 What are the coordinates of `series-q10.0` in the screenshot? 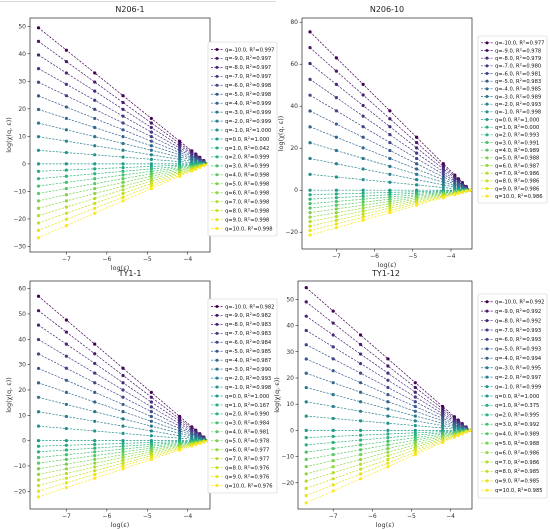 It's located at (123, 201).